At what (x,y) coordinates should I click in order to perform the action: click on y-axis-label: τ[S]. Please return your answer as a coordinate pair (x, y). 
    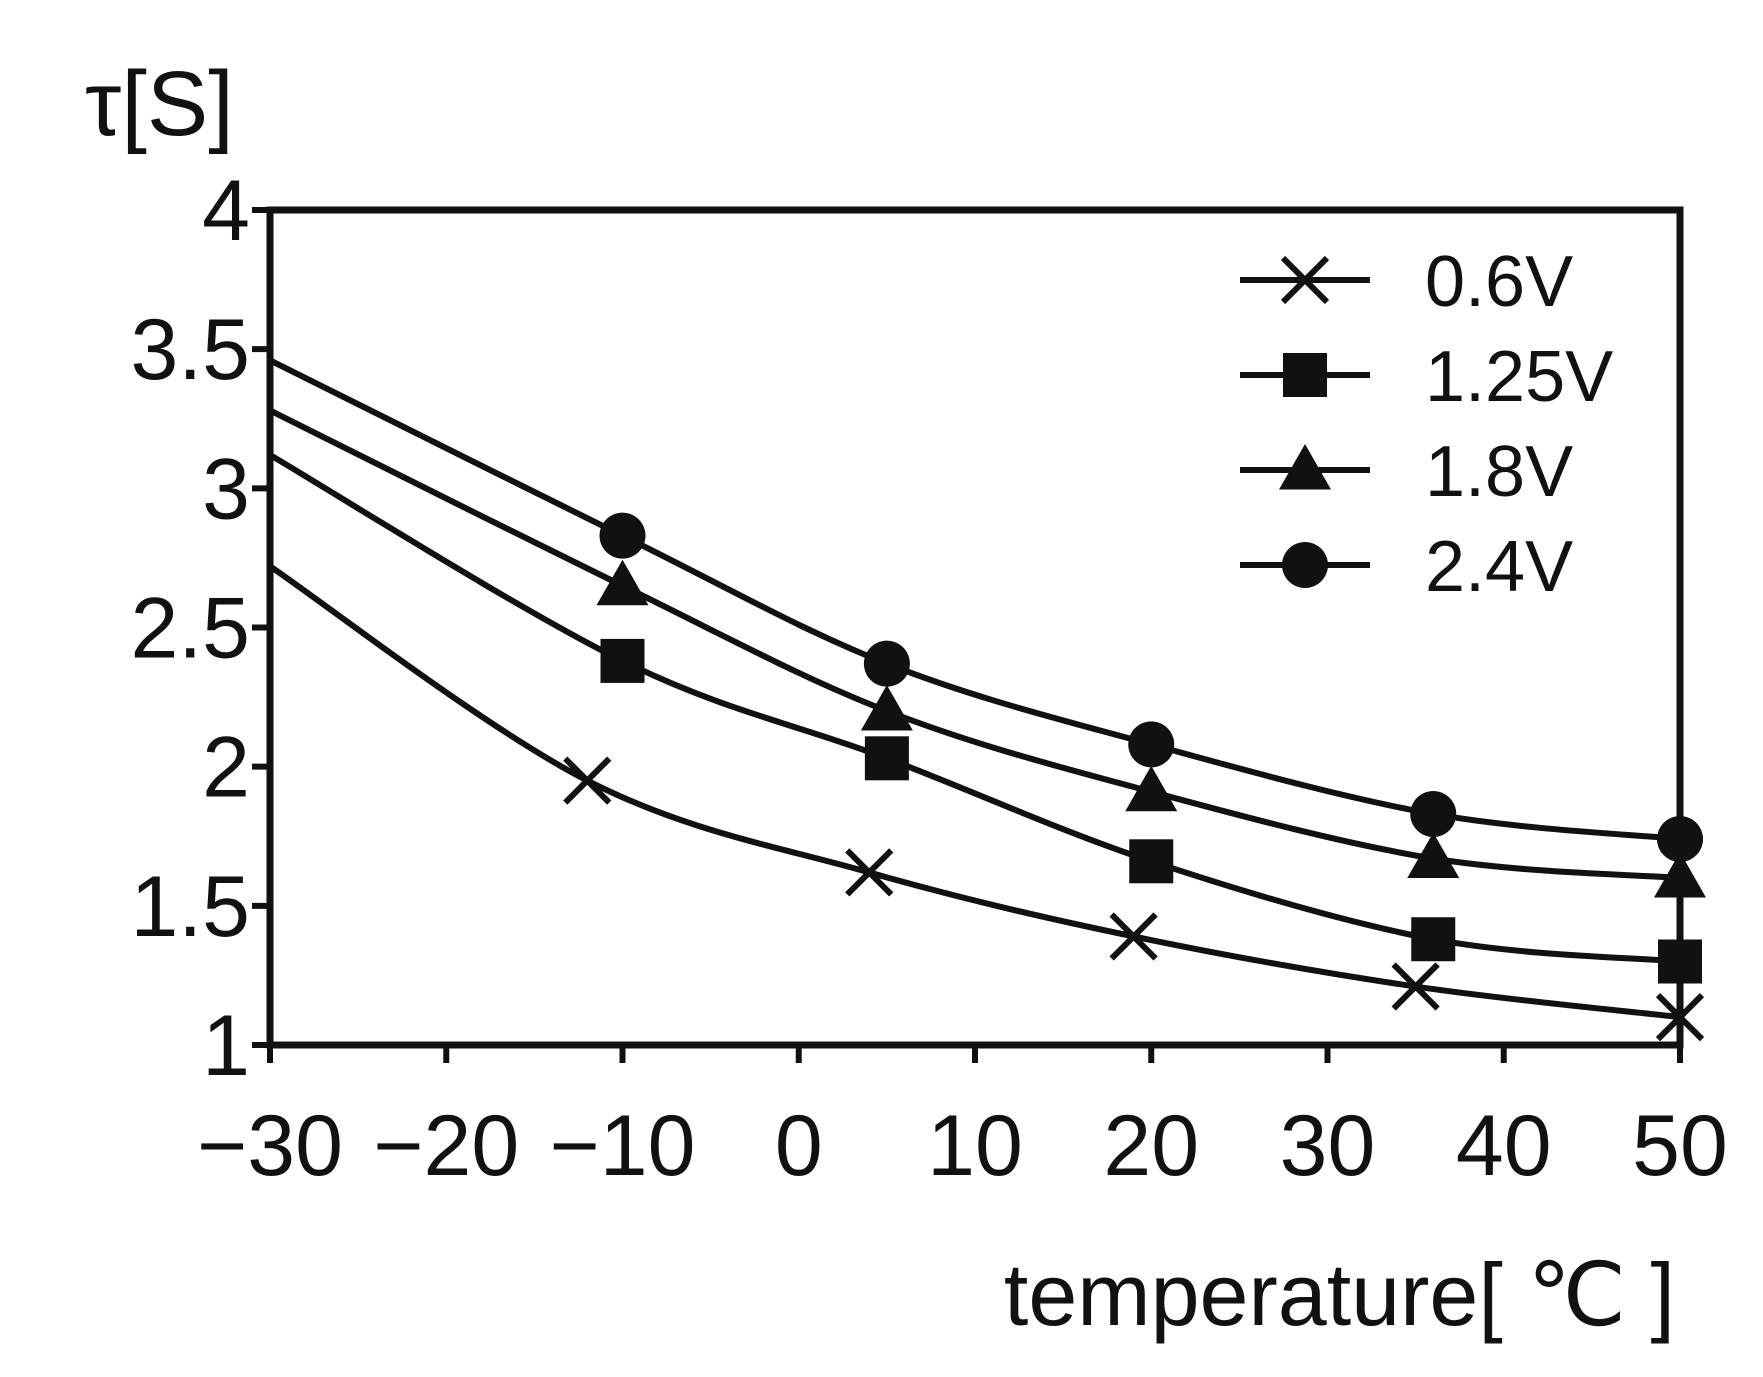
    Looking at the image, I should click on (159, 104).